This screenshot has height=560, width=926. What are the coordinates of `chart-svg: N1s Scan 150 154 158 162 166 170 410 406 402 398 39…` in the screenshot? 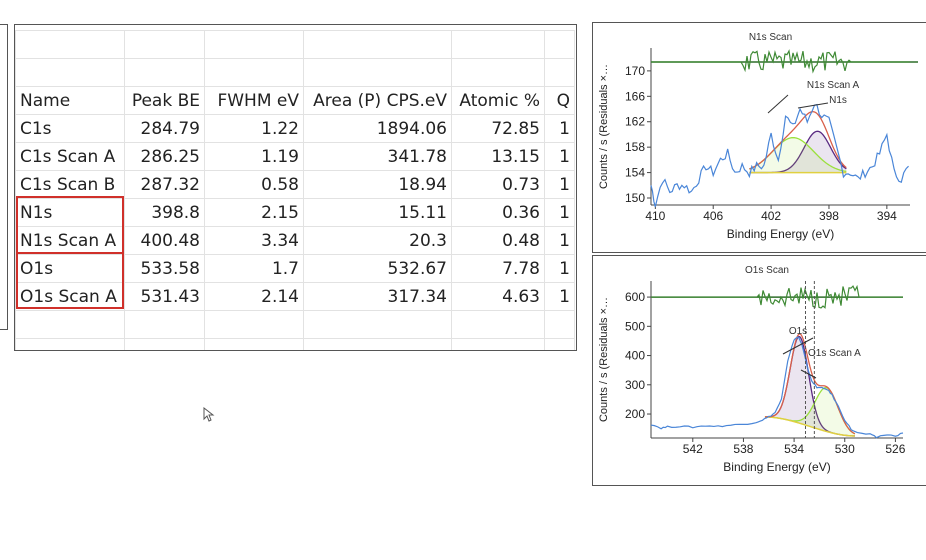 It's located at (758, 136).